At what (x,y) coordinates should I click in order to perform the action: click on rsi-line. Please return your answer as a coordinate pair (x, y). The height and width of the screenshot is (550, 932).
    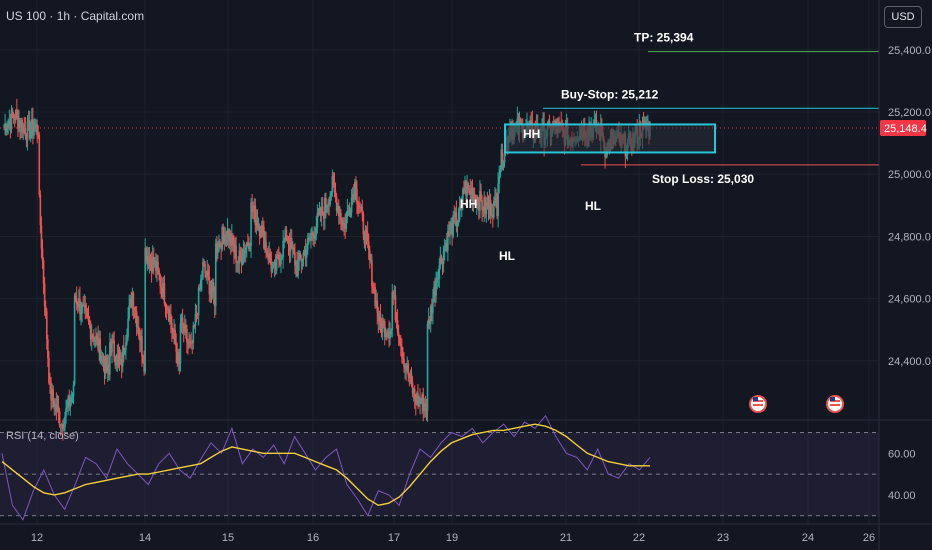
    Looking at the image, I should click on (326, 467).